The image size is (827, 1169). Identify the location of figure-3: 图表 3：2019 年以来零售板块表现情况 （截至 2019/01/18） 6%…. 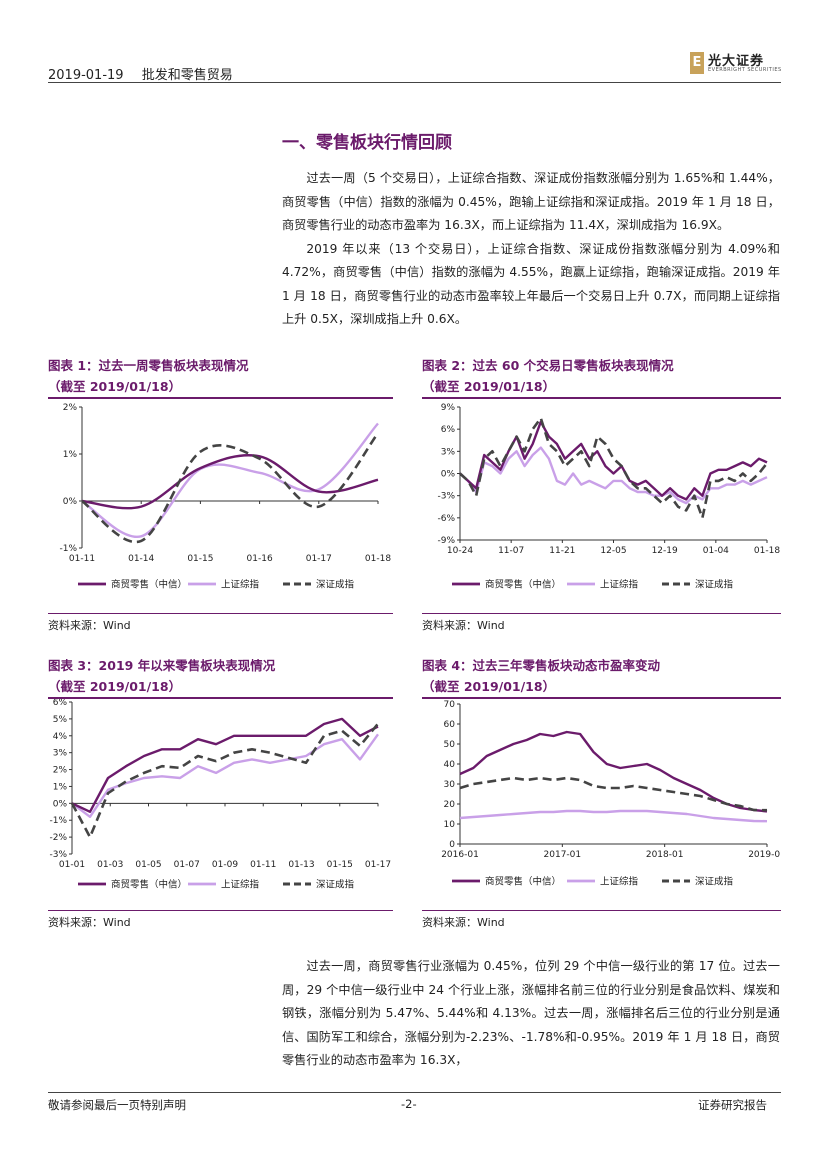
(220, 792).